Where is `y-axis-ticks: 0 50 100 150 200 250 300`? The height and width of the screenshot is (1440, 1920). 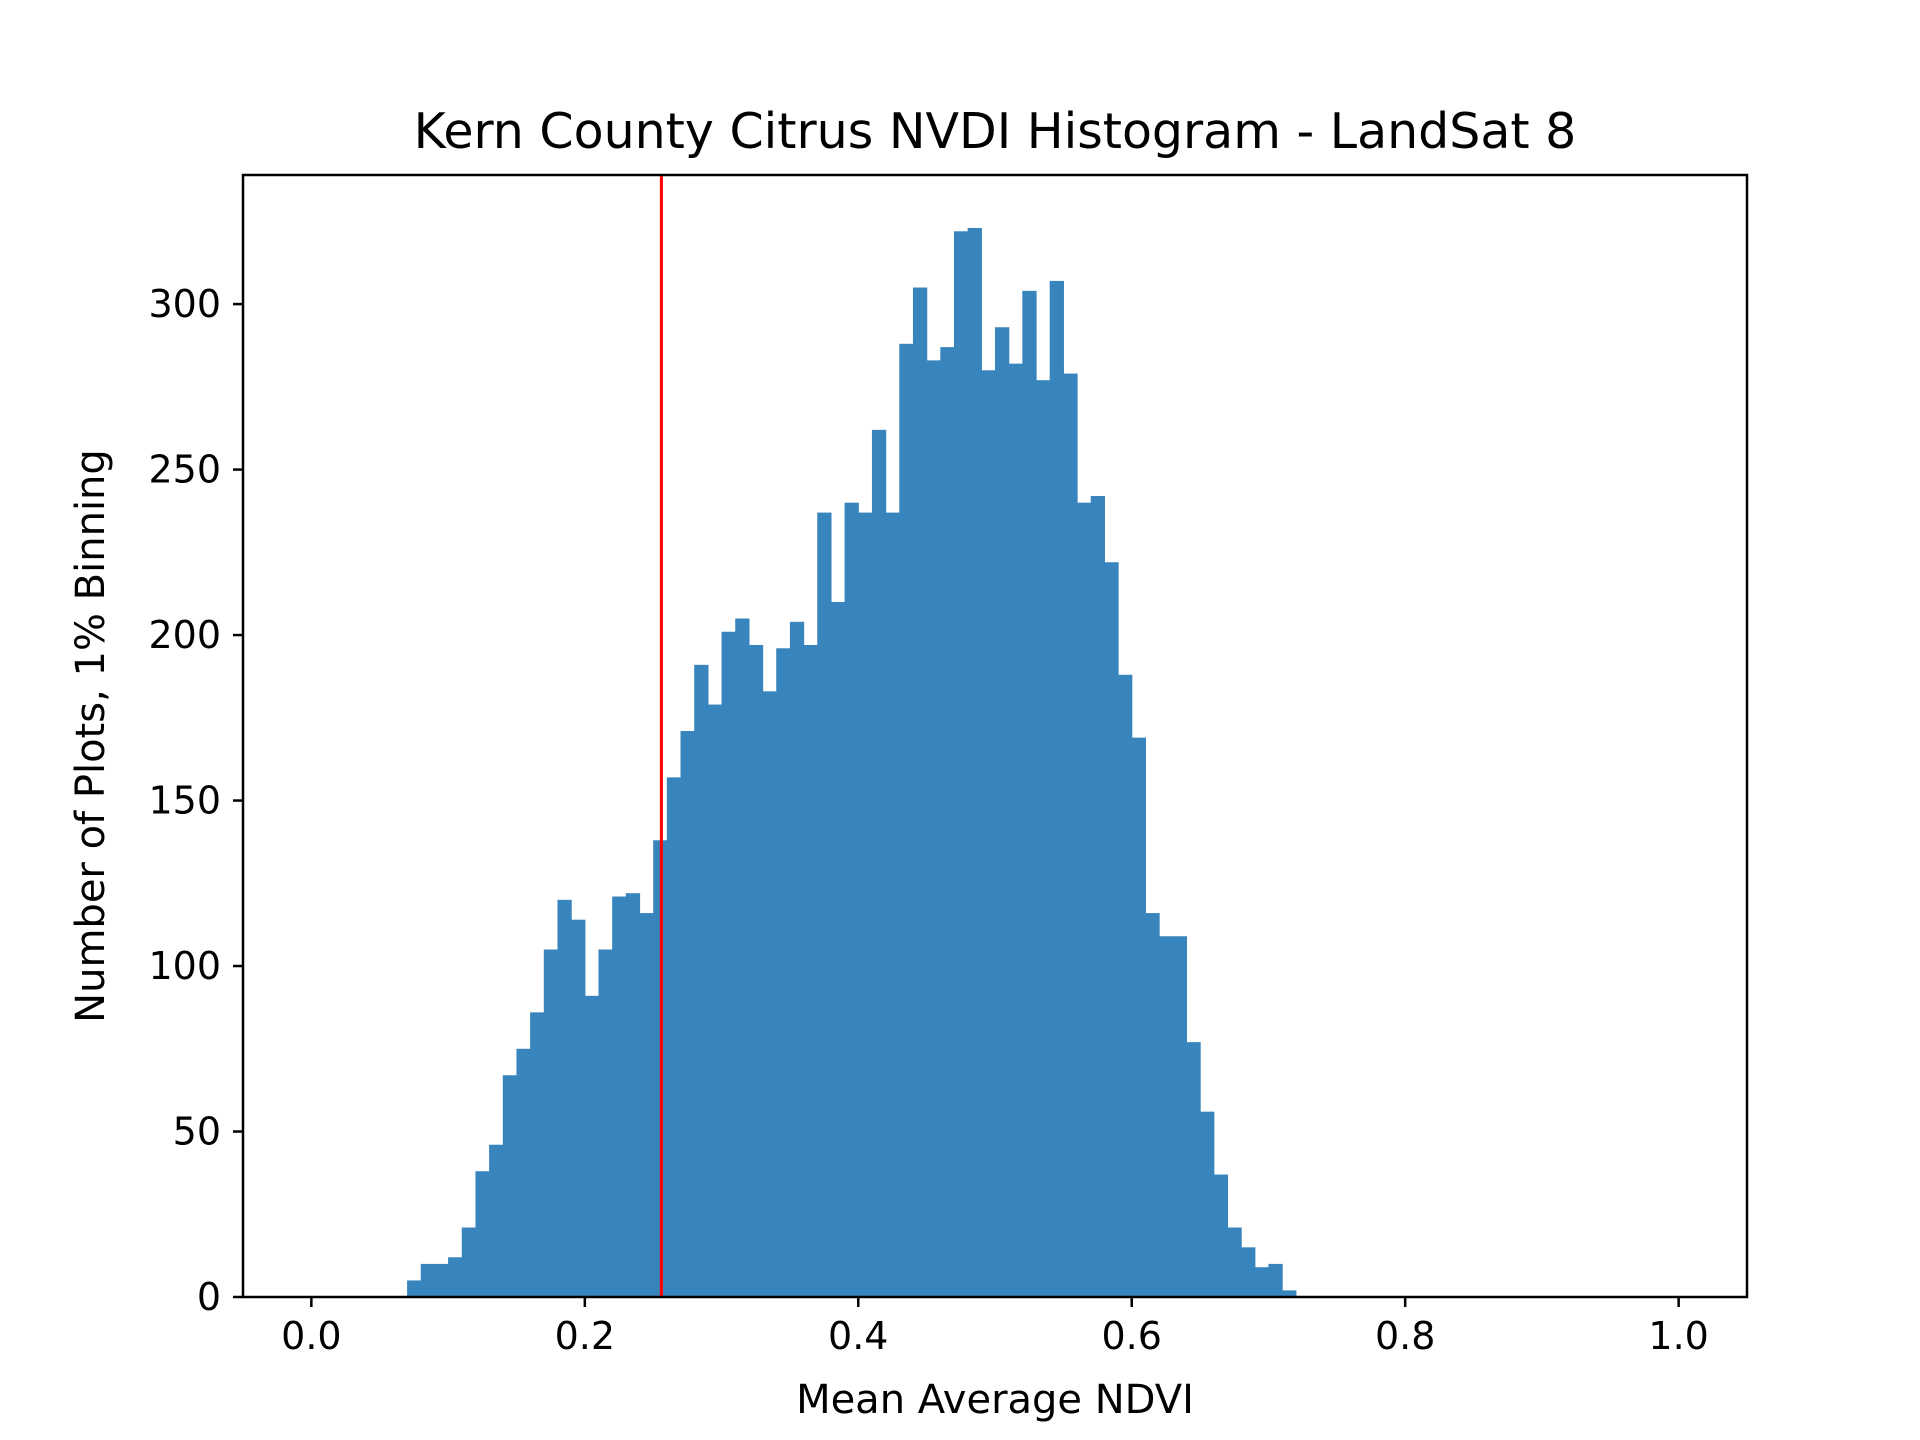
y-axis-ticks: 0 50 100 150 200 250 300 is located at coordinates (195, 800).